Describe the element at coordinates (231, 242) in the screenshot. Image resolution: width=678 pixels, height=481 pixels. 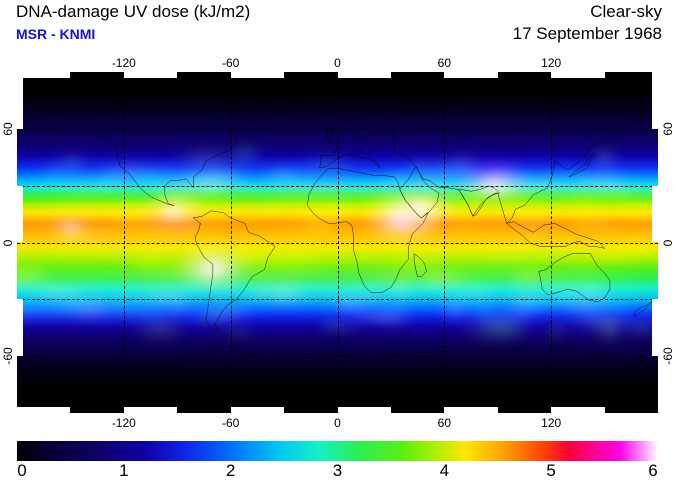
I see `gridline-lon--60` at that location.